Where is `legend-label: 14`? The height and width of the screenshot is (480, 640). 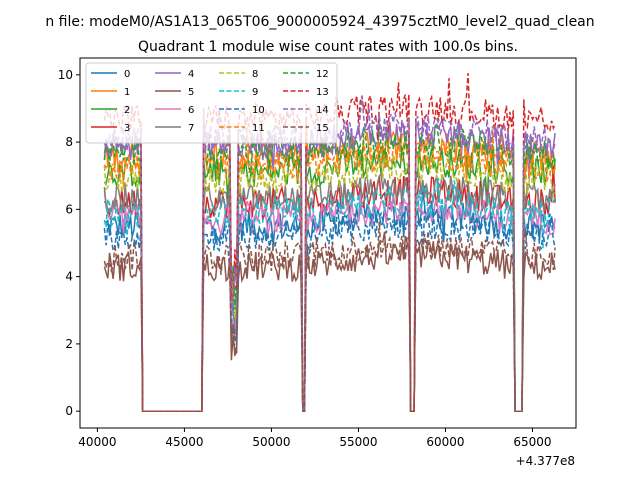 legend-label: 14 is located at coordinates (322, 110).